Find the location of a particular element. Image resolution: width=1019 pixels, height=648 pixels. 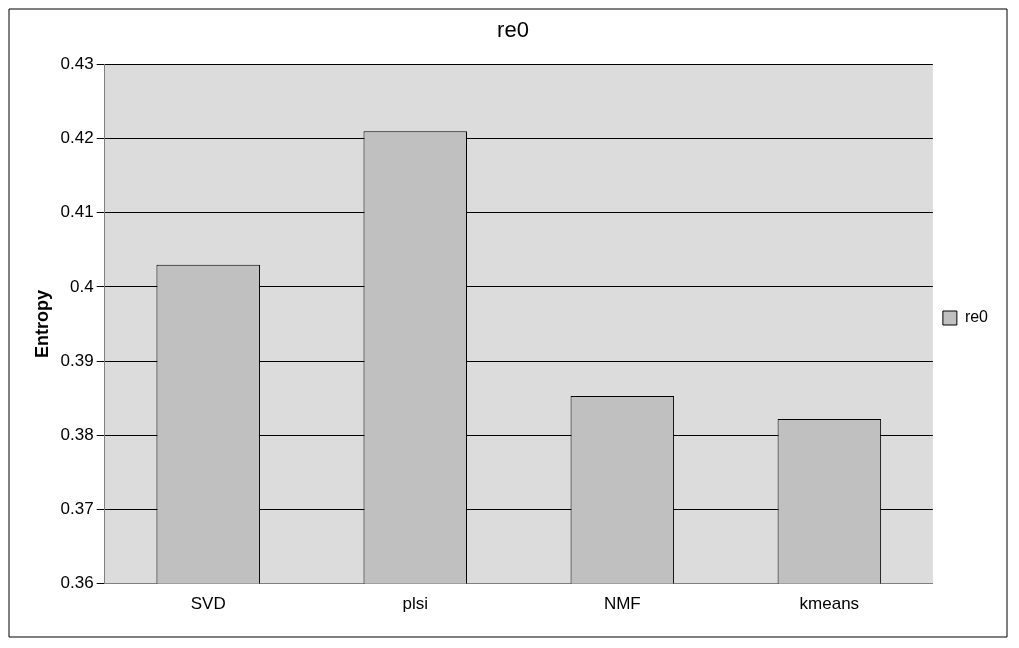

y-tick-label: 0.37 is located at coordinates (77, 509).